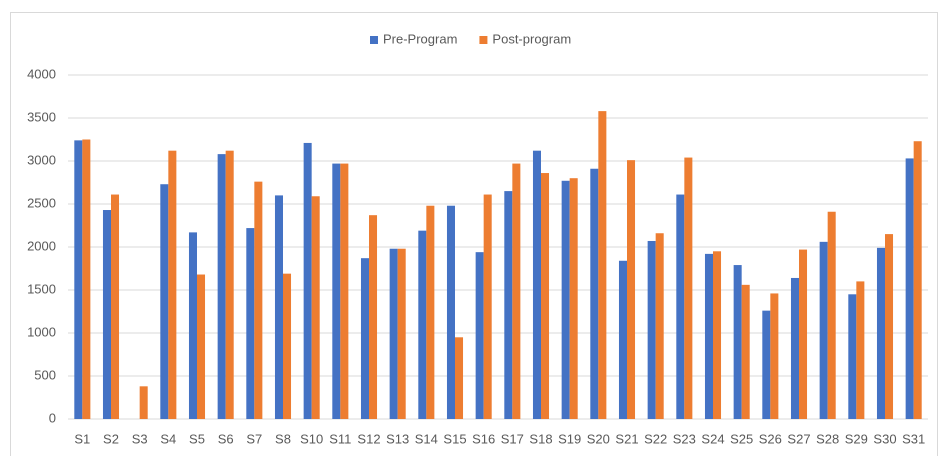 This screenshot has height=456, width=940. What do you see at coordinates (684, 438) in the screenshot?
I see `x-tick-label: S23` at bounding box center [684, 438].